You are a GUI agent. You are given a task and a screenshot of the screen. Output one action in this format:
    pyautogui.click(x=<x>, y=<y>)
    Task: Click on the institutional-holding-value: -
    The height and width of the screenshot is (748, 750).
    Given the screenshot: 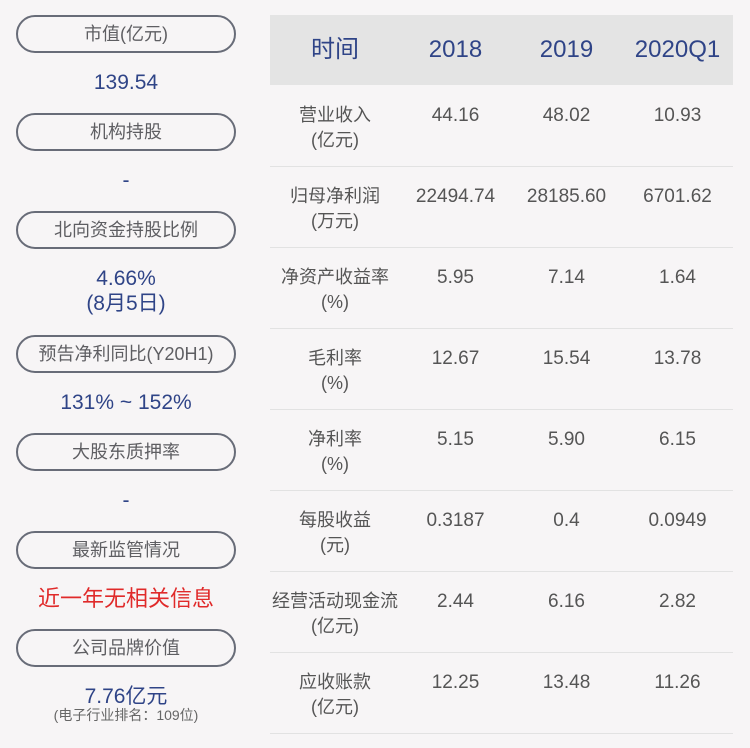 What is the action you would take?
    pyautogui.click(x=126, y=180)
    